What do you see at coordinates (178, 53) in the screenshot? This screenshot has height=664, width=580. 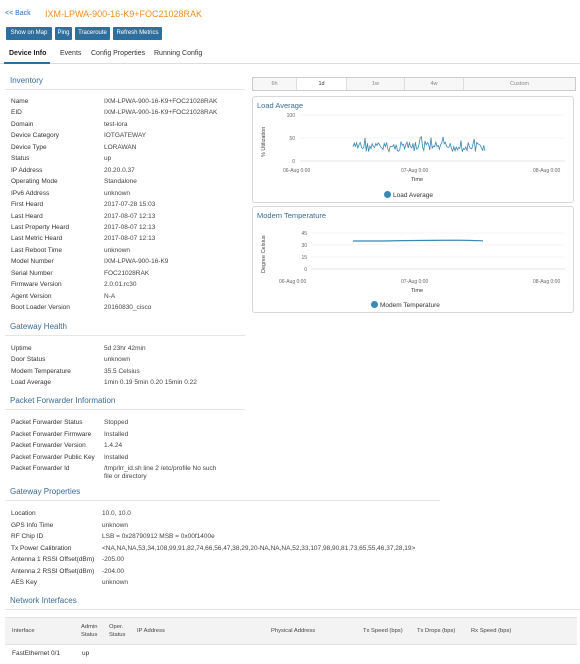 I see `tab-running-config: Running Config` at bounding box center [178, 53].